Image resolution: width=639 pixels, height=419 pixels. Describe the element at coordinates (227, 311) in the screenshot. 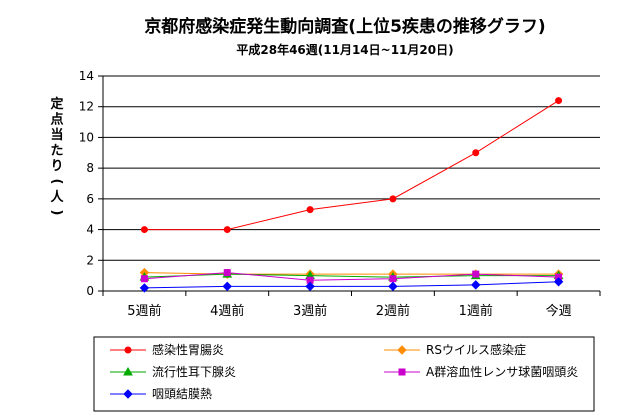

I see `x-tick-label: 4週前` at that location.